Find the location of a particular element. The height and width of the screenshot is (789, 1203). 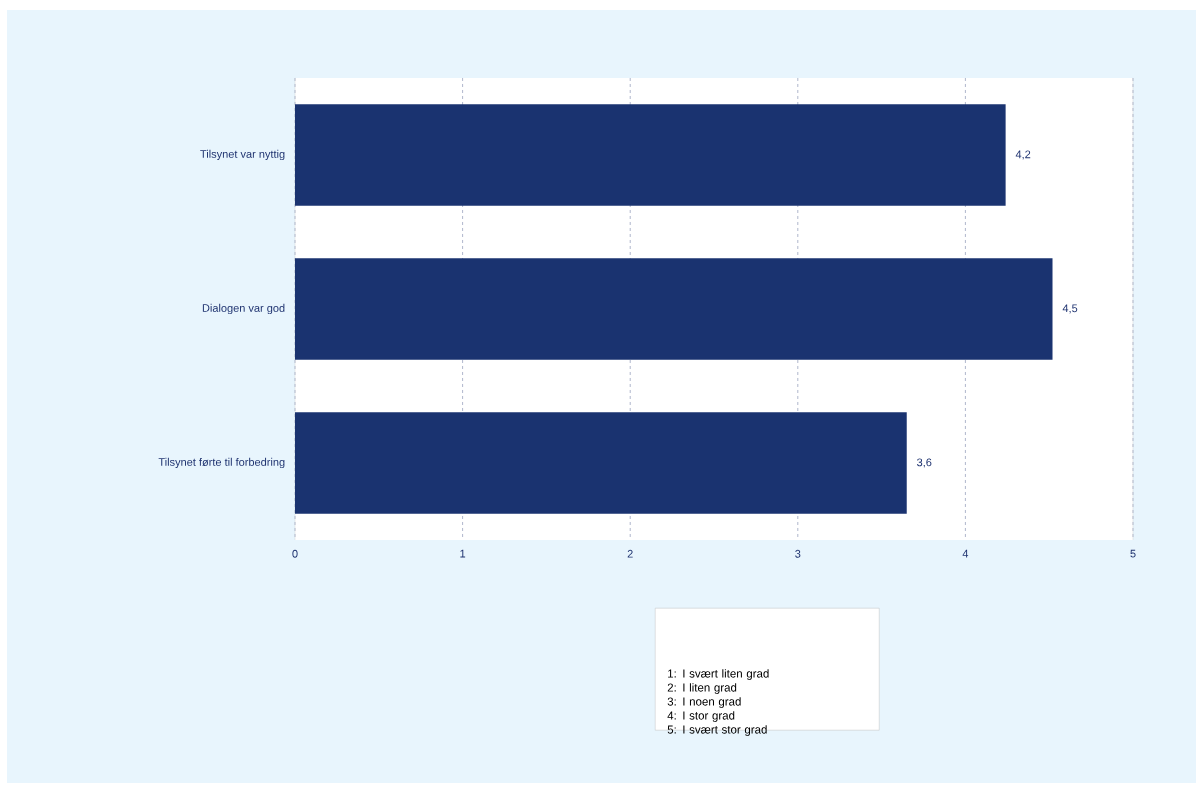

x-tick-label: 2 is located at coordinates (630, 553).